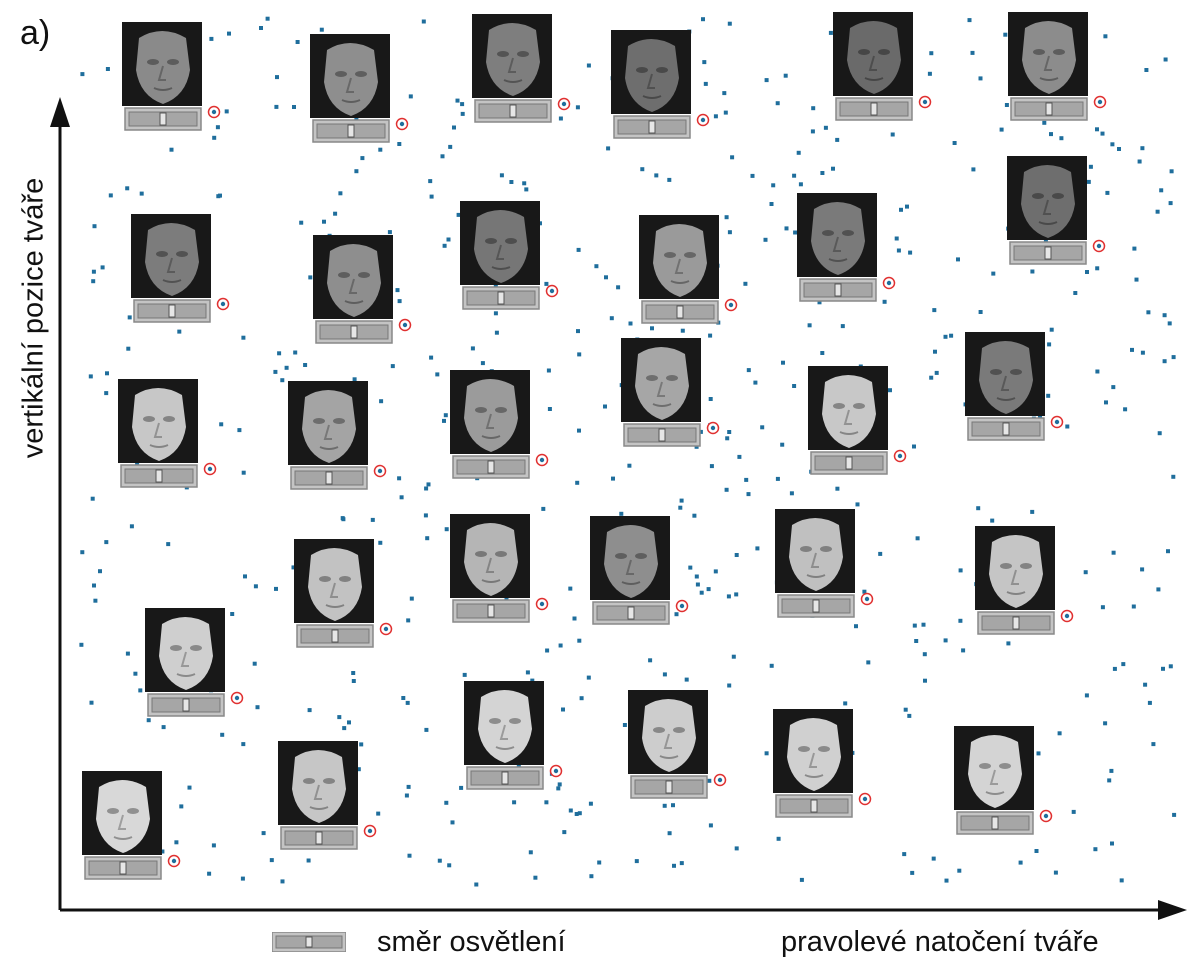 Image resolution: width=1187 pixels, height=963 pixels. What do you see at coordinates (35, 33) in the screenshot?
I see `panel-label: a)` at bounding box center [35, 33].